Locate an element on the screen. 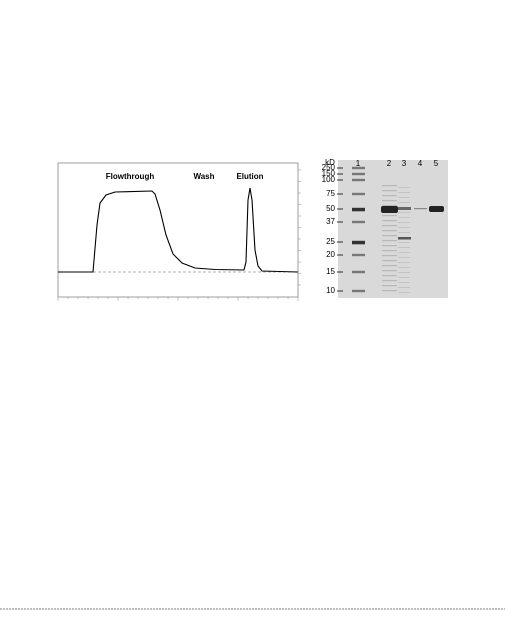  unit-label: kD is located at coordinates (330, 162).